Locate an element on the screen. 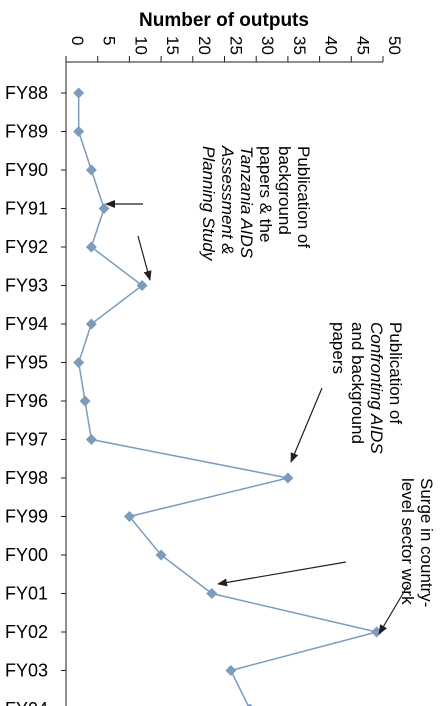 The image size is (447, 706). value-tick-label: 25 is located at coordinates (236, 45).